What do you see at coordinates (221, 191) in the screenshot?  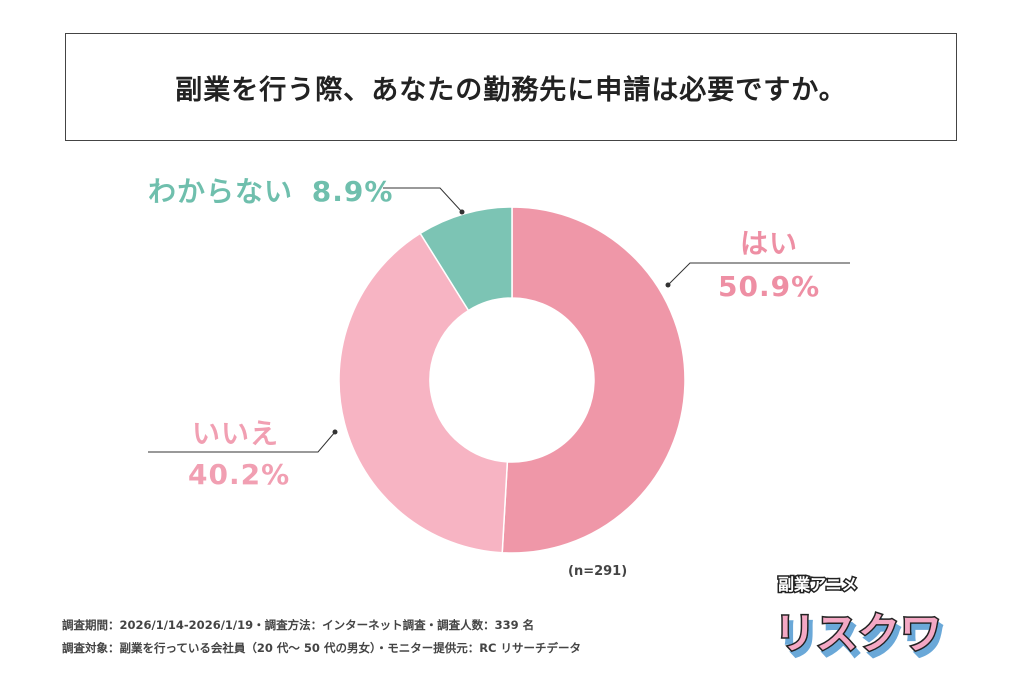 I see `slice-label: わからない` at bounding box center [221, 191].